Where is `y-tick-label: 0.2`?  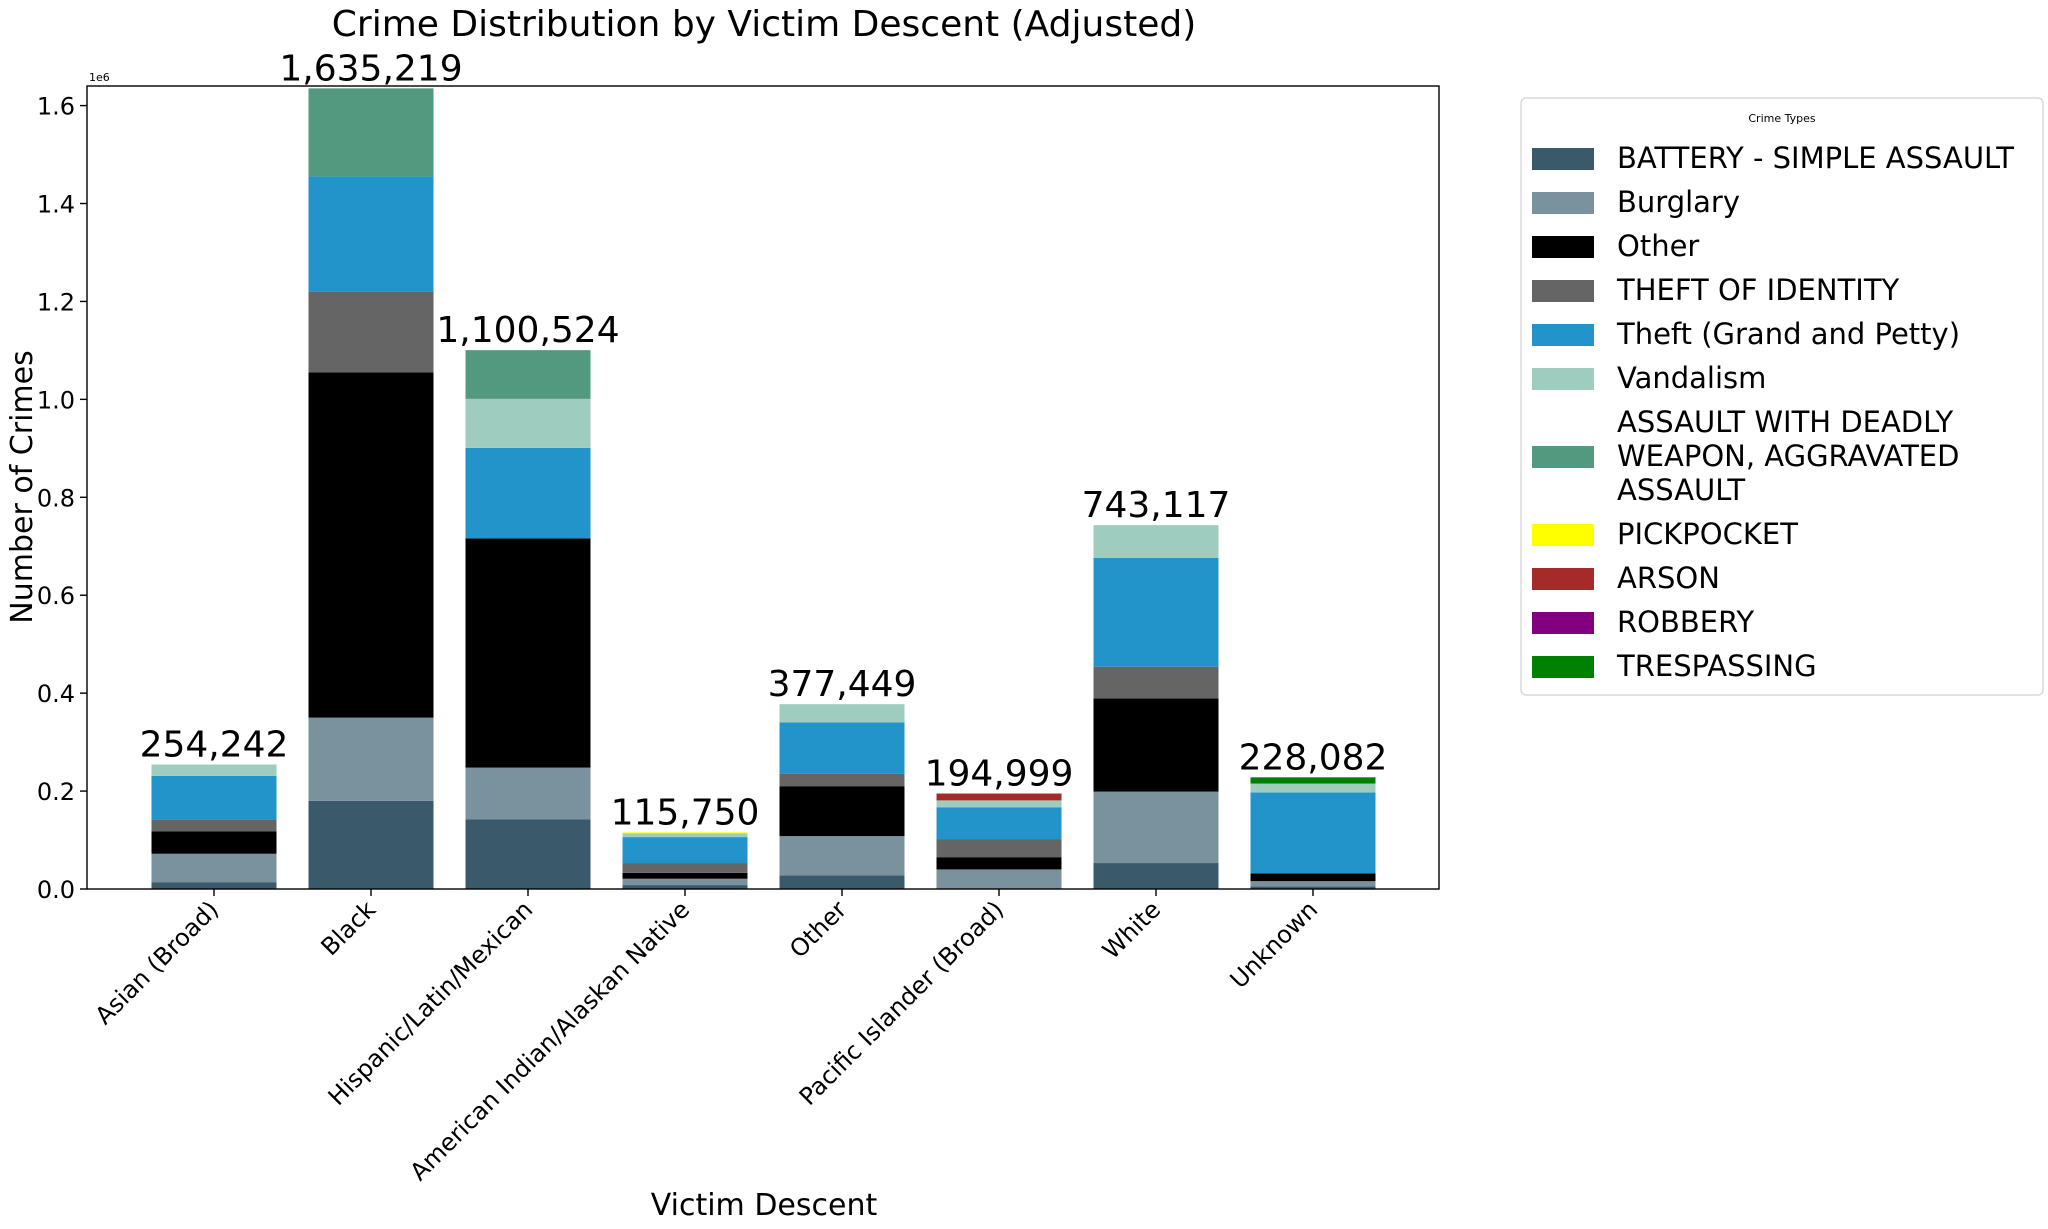 y-tick-label: 0.2 is located at coordinates (56, 792).